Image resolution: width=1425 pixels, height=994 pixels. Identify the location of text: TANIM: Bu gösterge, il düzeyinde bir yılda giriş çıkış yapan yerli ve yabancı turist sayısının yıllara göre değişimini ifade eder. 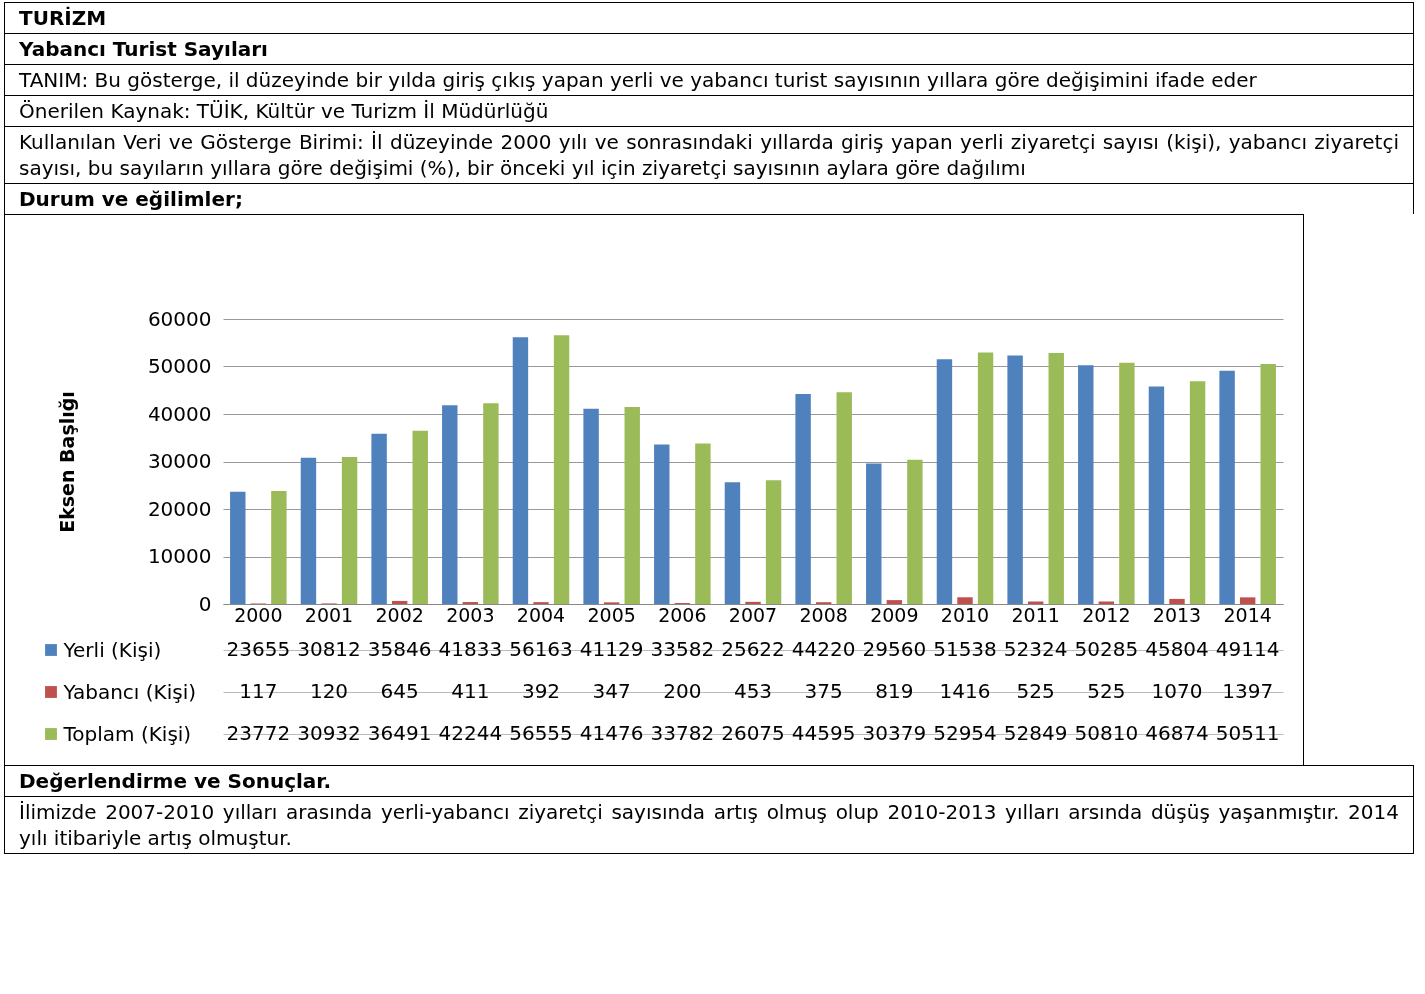
(709, 79).